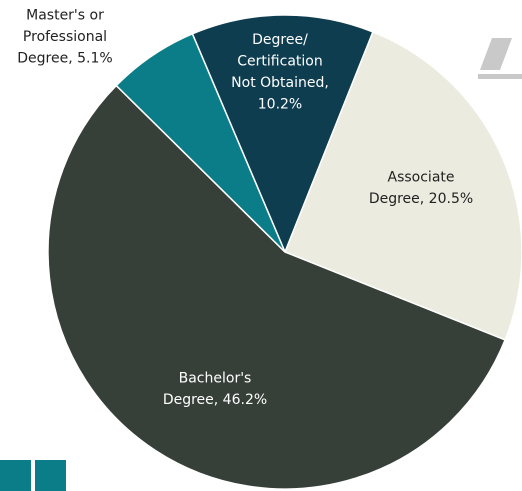 The image size is (522, 491). I want to click on data-label-line: Degree, 5.1%, so click(64, 59).